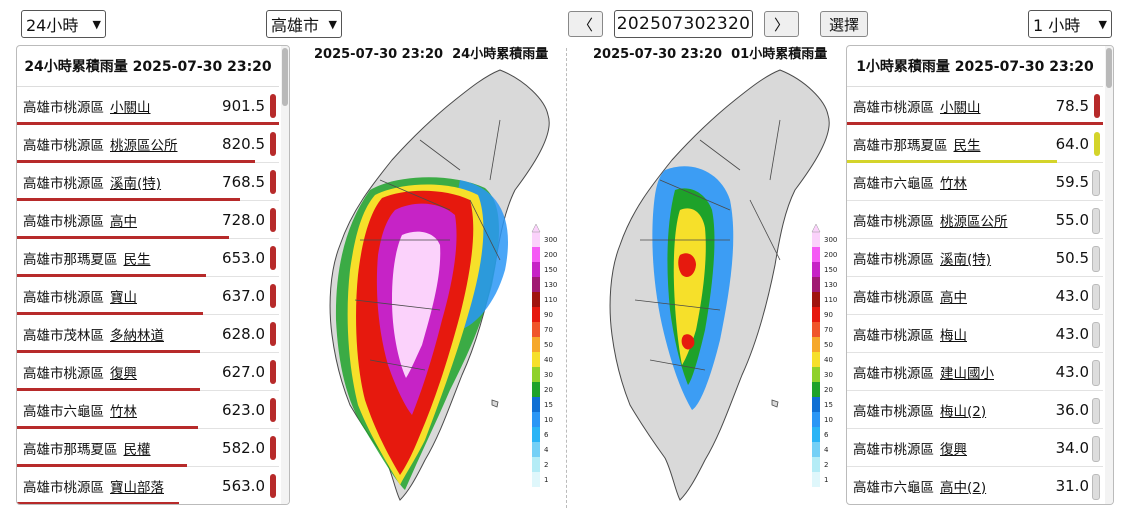  Describe the element at coordinates (548, 390) in the screenshot. I see `legend-label: 20` at that location.